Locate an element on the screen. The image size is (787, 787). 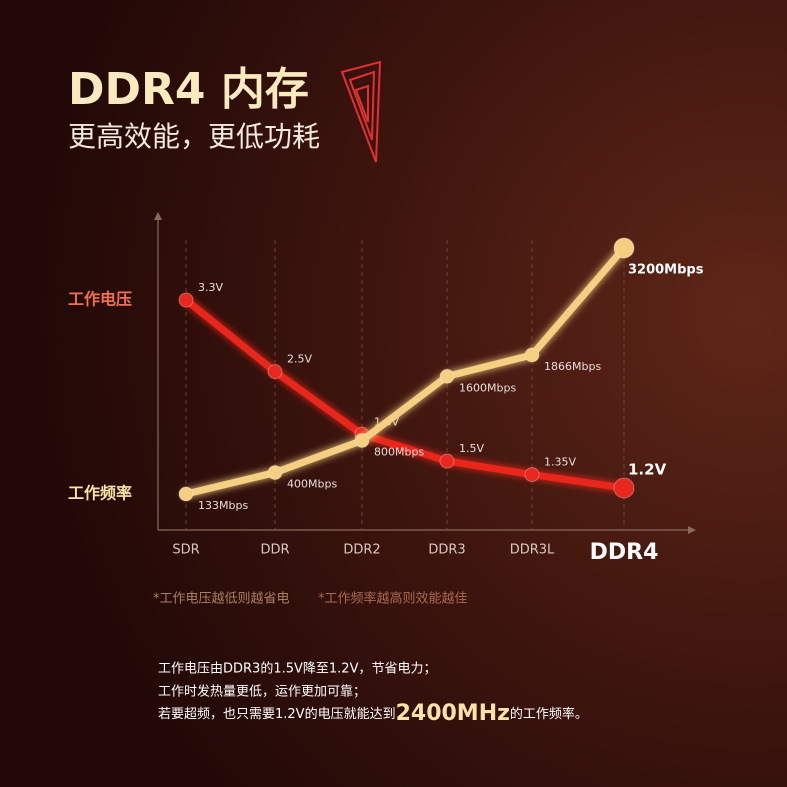
text: 的工作频率。 is located at coordinates (549, 714).